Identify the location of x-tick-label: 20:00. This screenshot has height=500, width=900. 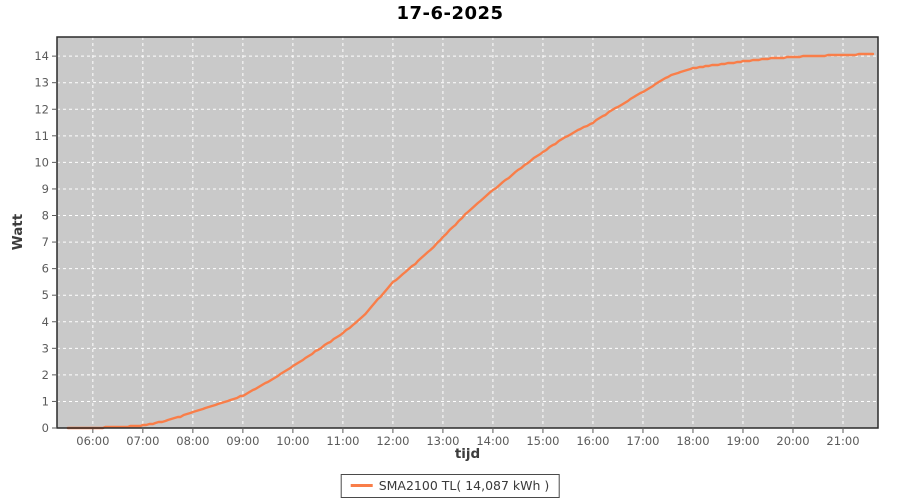
(792, 441).